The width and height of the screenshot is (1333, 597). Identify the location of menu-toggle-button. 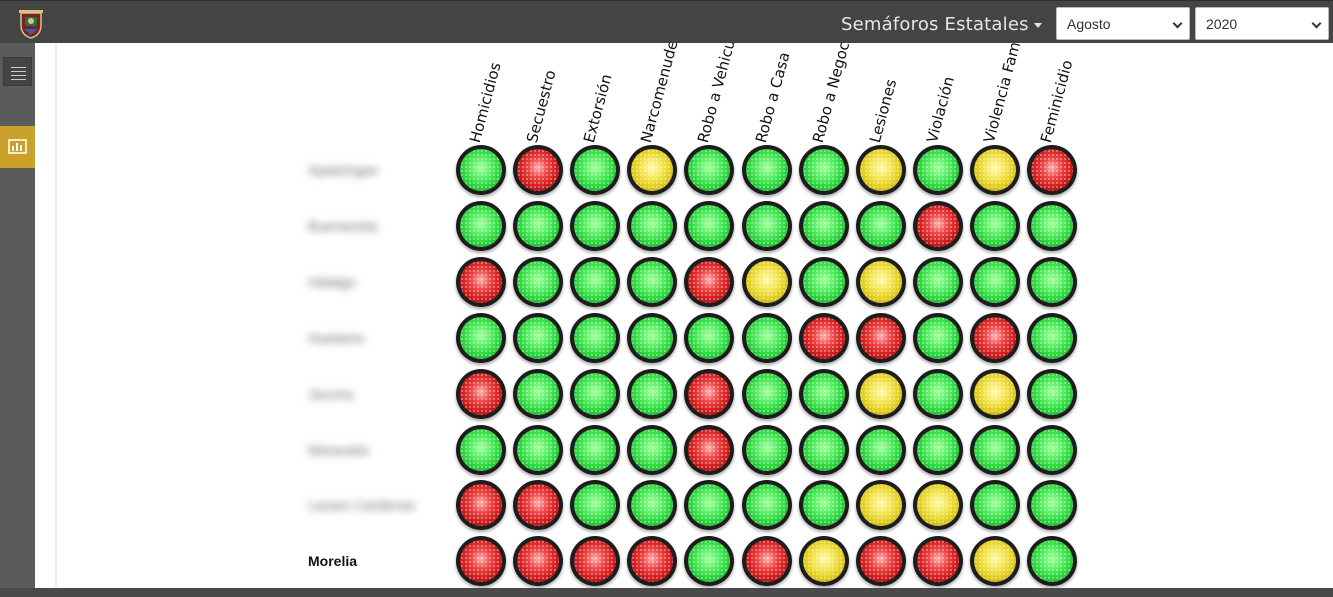
(17, 71).